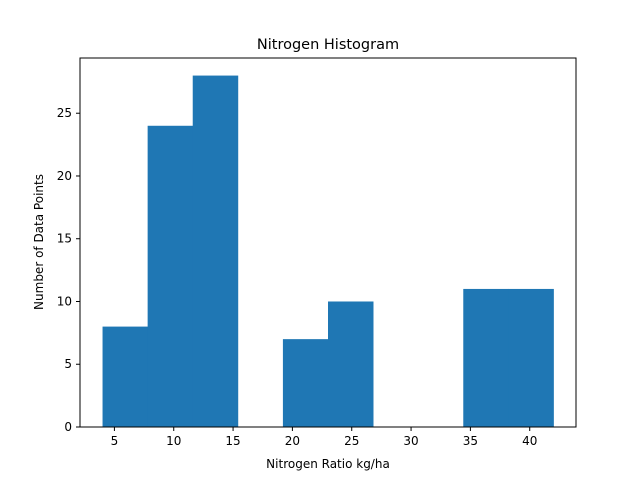 This screenshot has width=640, height=480. I want to click on y-tick-label: 5, so click(68, 364).